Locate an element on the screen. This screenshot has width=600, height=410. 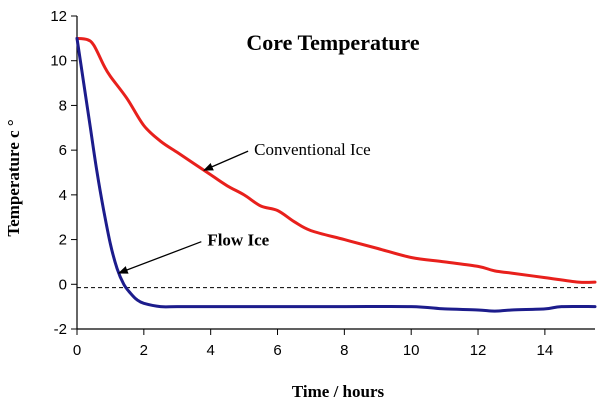
x-tick-label: 6 is located at coordinates (277, 350).